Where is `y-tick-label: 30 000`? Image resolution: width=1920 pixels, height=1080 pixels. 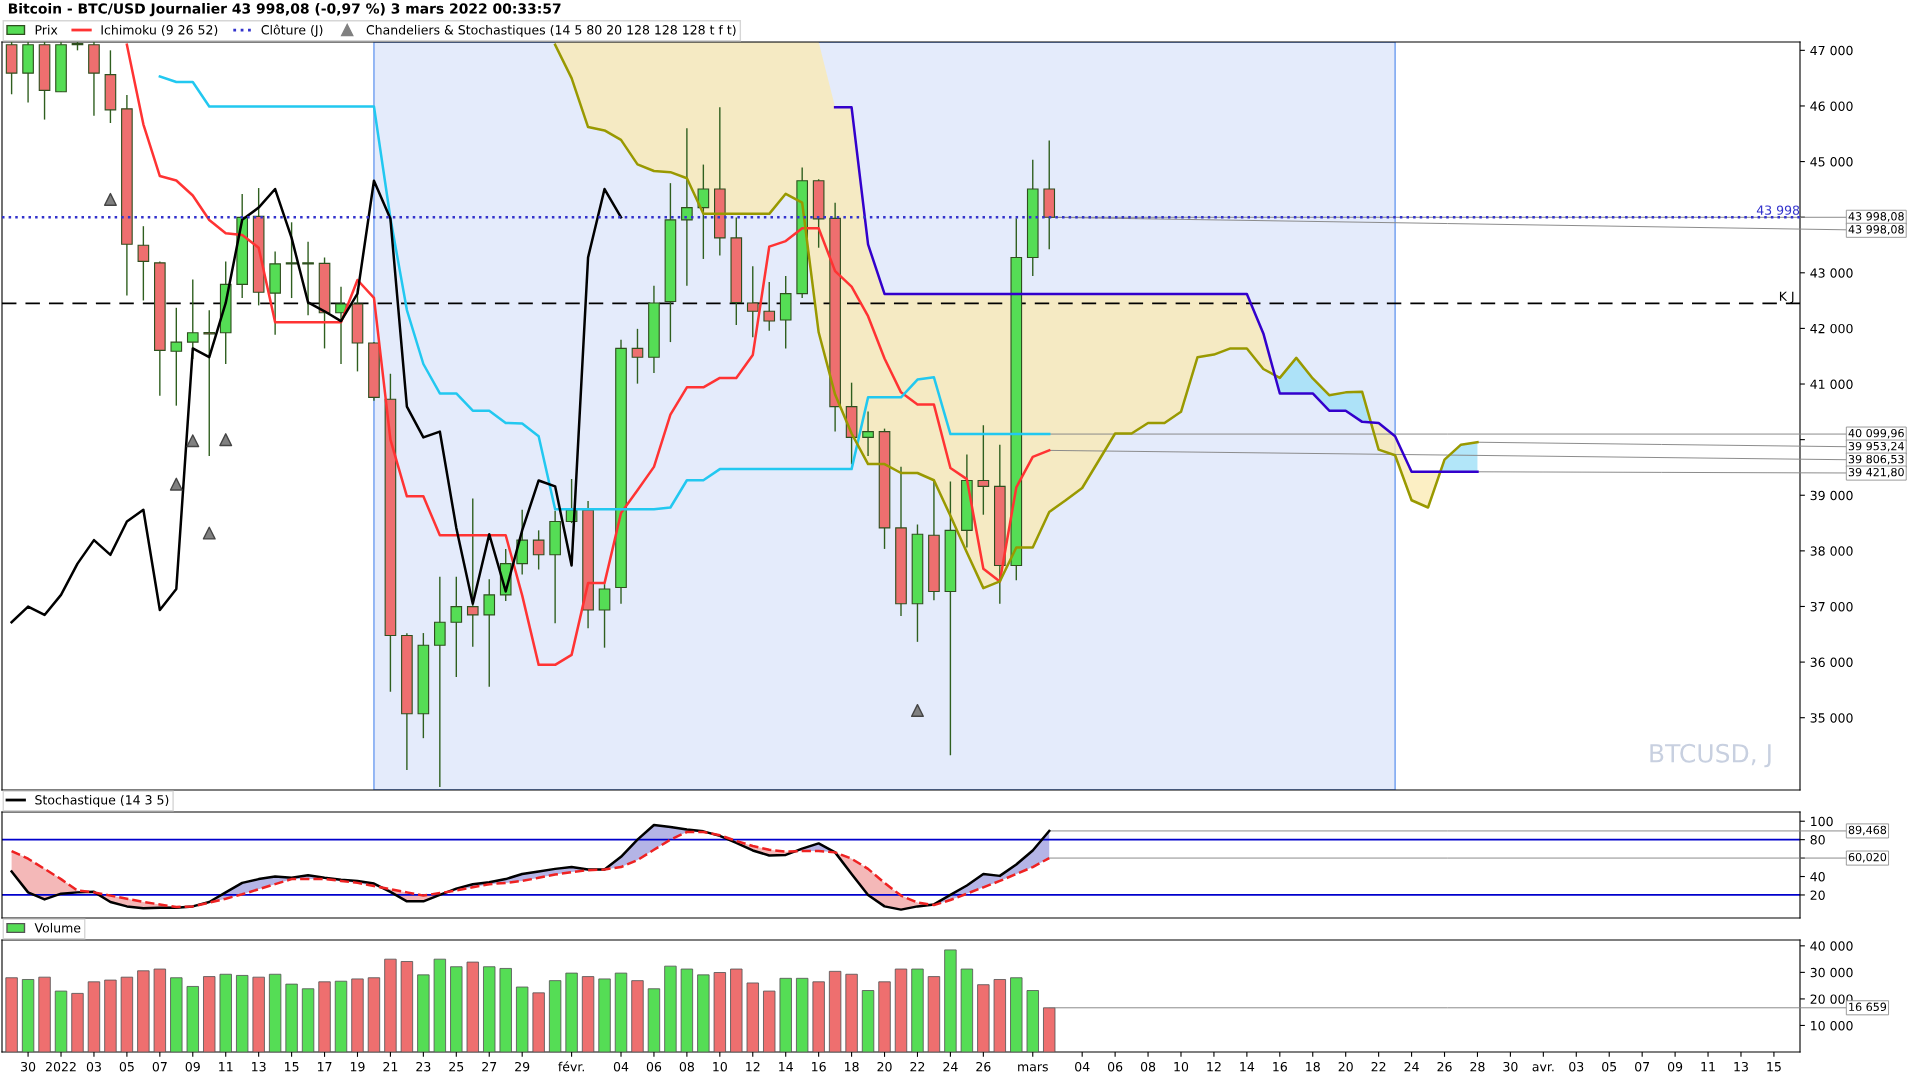
y-tick-label: 30 000 is located at coordinates (1831, 972).